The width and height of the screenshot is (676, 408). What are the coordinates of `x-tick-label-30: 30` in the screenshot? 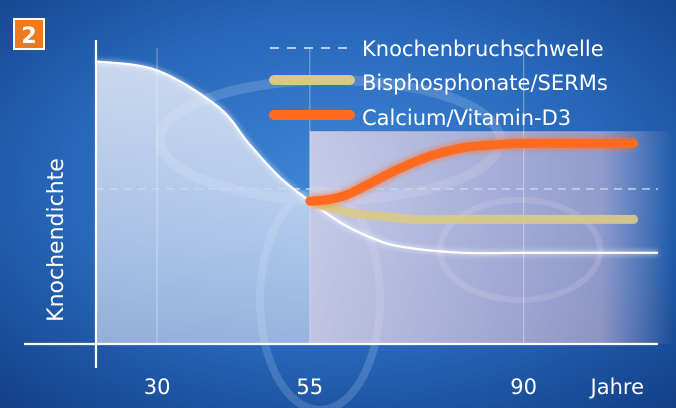 It's located at (157, 387).